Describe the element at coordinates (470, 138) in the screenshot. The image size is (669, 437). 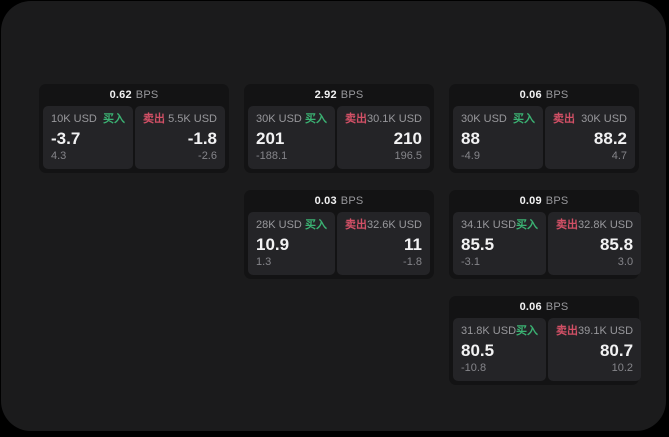
I see `buy-price: 88` at that location.